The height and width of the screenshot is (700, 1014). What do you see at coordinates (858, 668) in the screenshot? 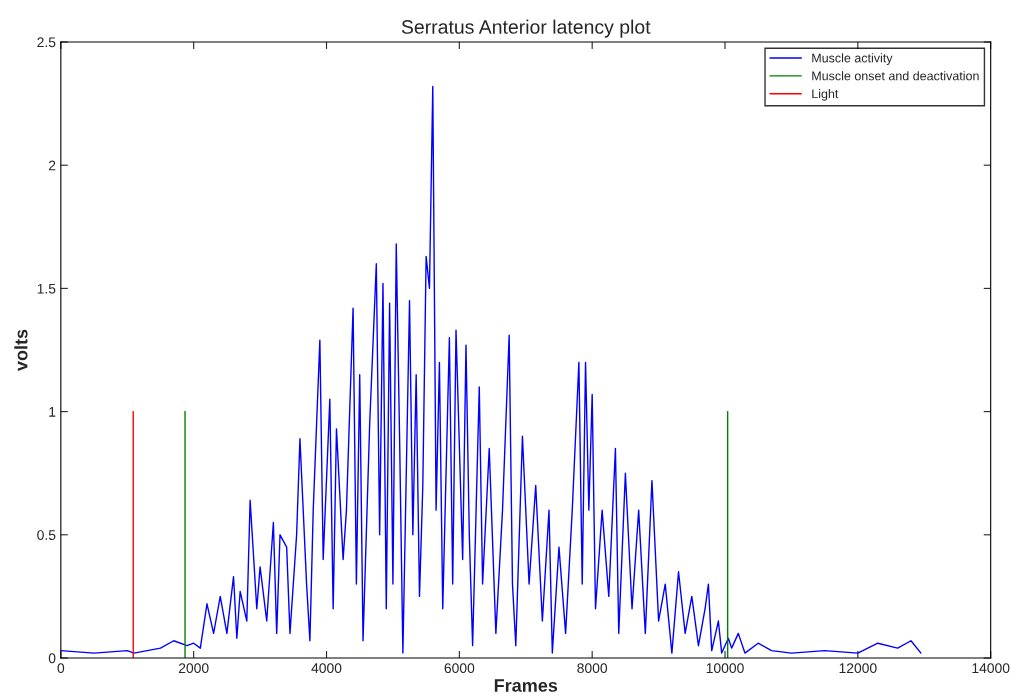
I see `x-tick-label: 12000` at bounding box center [858, 668].